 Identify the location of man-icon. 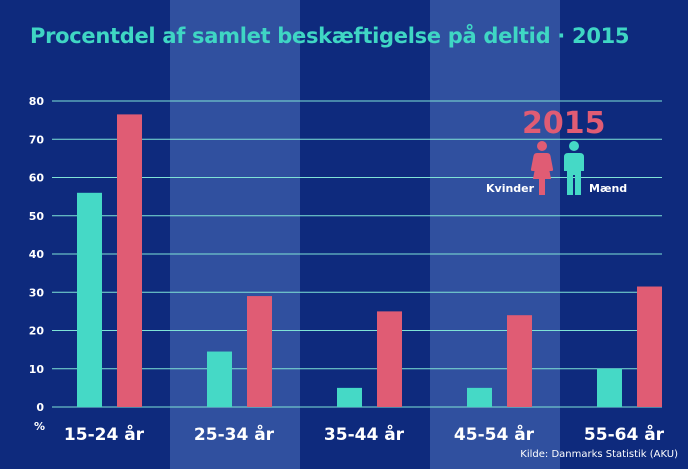
(574, 168).